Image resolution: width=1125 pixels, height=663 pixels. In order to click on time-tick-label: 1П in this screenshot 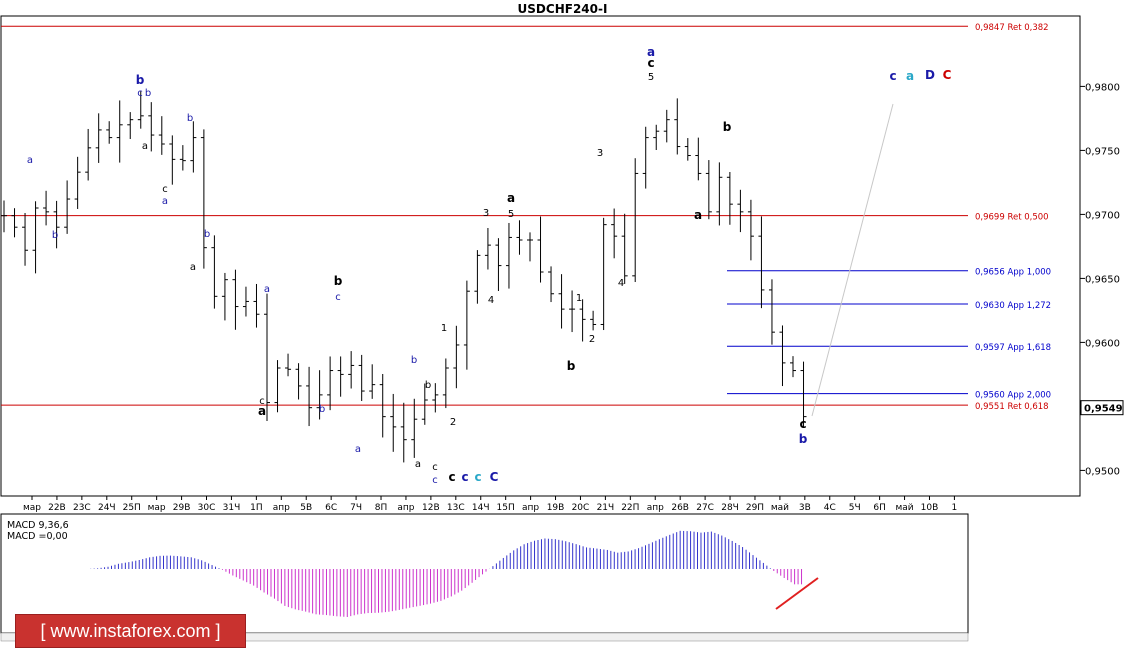, I will do `click(256, 508)`.